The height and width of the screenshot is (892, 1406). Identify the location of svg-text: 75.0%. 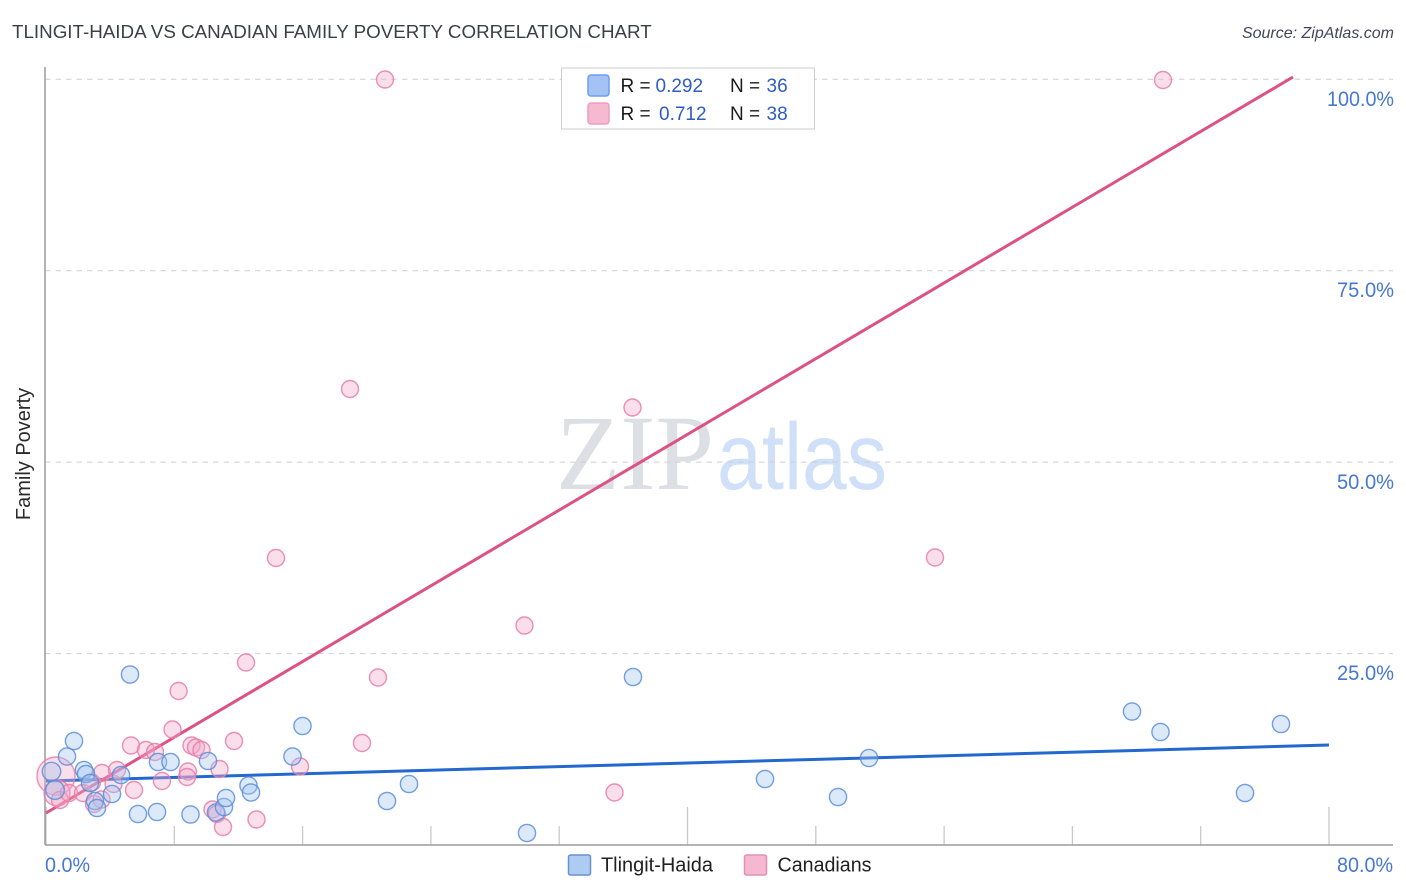
(1365, 290).